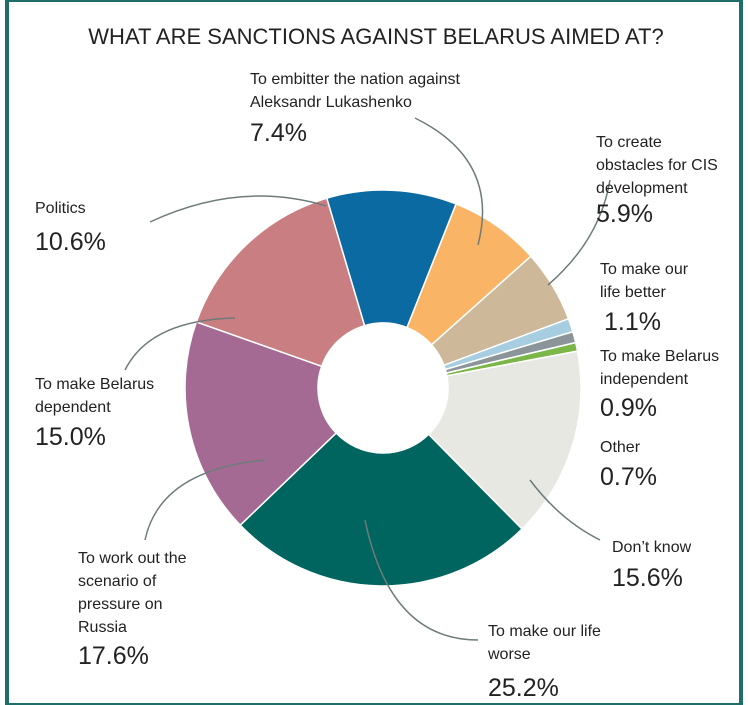  I want to click on value-label: 1.1%, so click(632, 322).